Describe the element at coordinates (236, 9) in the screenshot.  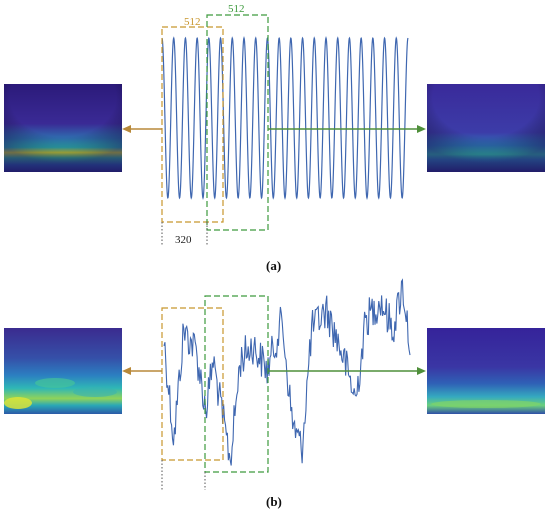
I see `window-a-2-label: 512` at that location.